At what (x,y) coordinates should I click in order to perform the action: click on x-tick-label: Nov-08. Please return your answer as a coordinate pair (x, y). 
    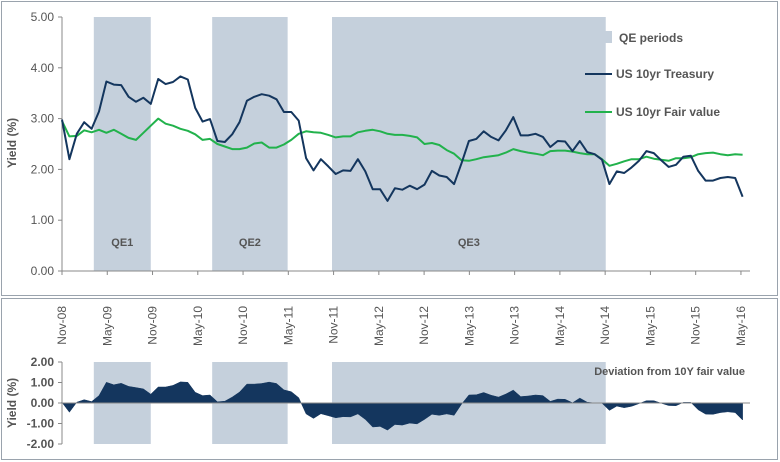
    Looking at the image, I should click on (62, 325).